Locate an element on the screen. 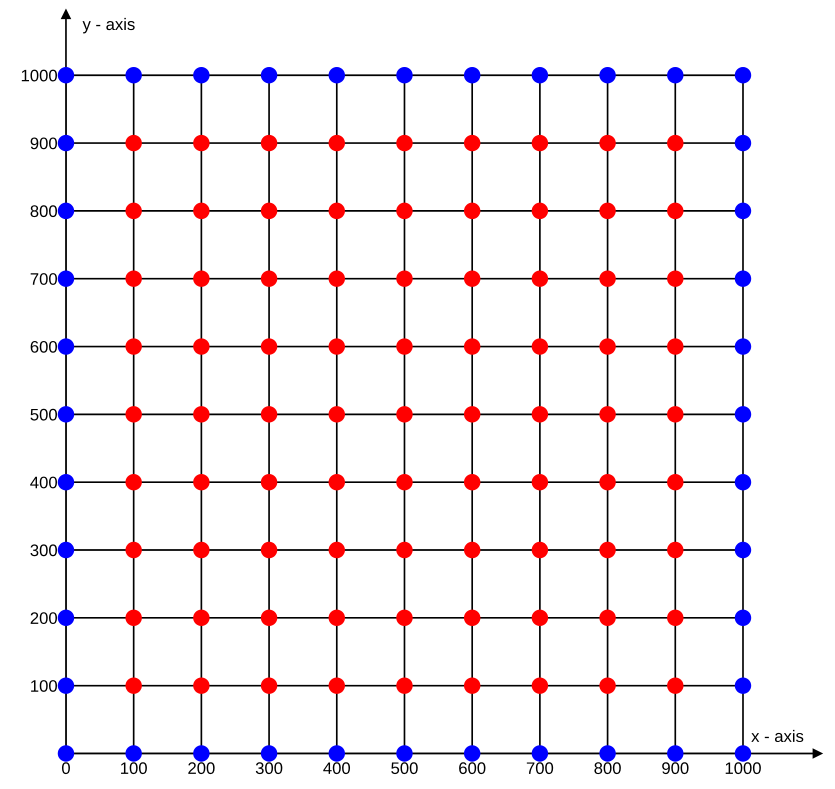  y-tick-label: 600 is located at coordinates (43, 346).